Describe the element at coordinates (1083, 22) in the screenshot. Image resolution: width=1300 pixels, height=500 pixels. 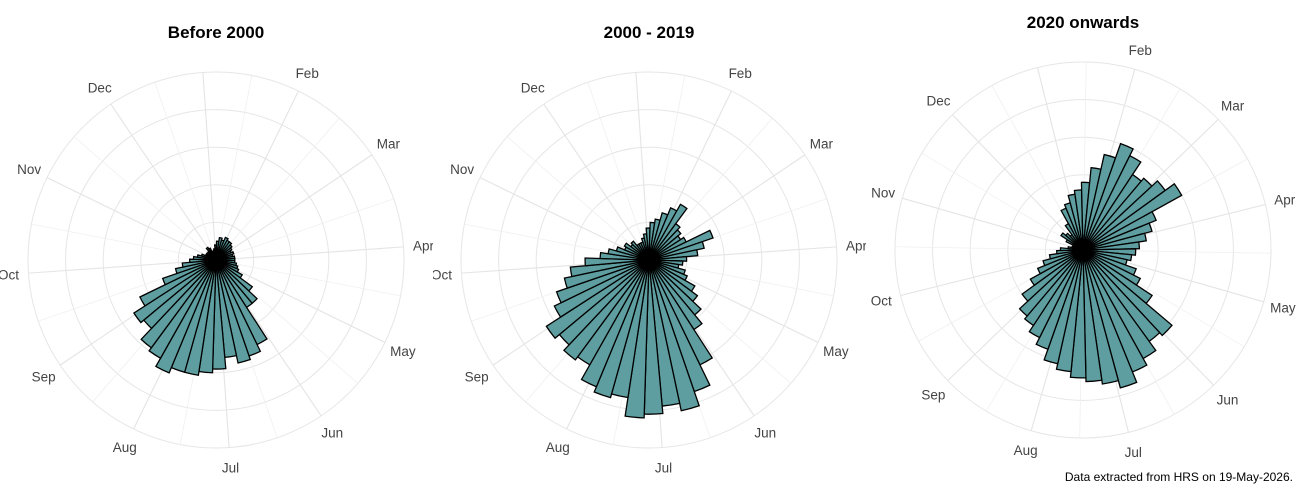
I see `chart-title: 2020 onwards` at that location.